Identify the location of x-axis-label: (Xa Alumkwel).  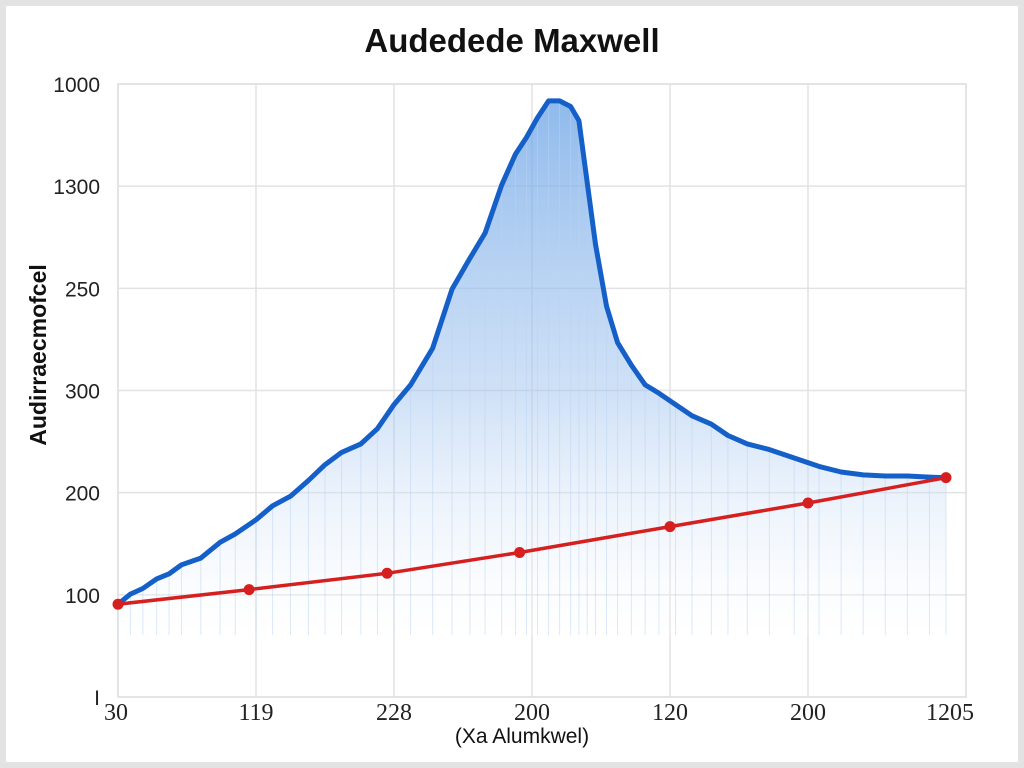
(522, 736).